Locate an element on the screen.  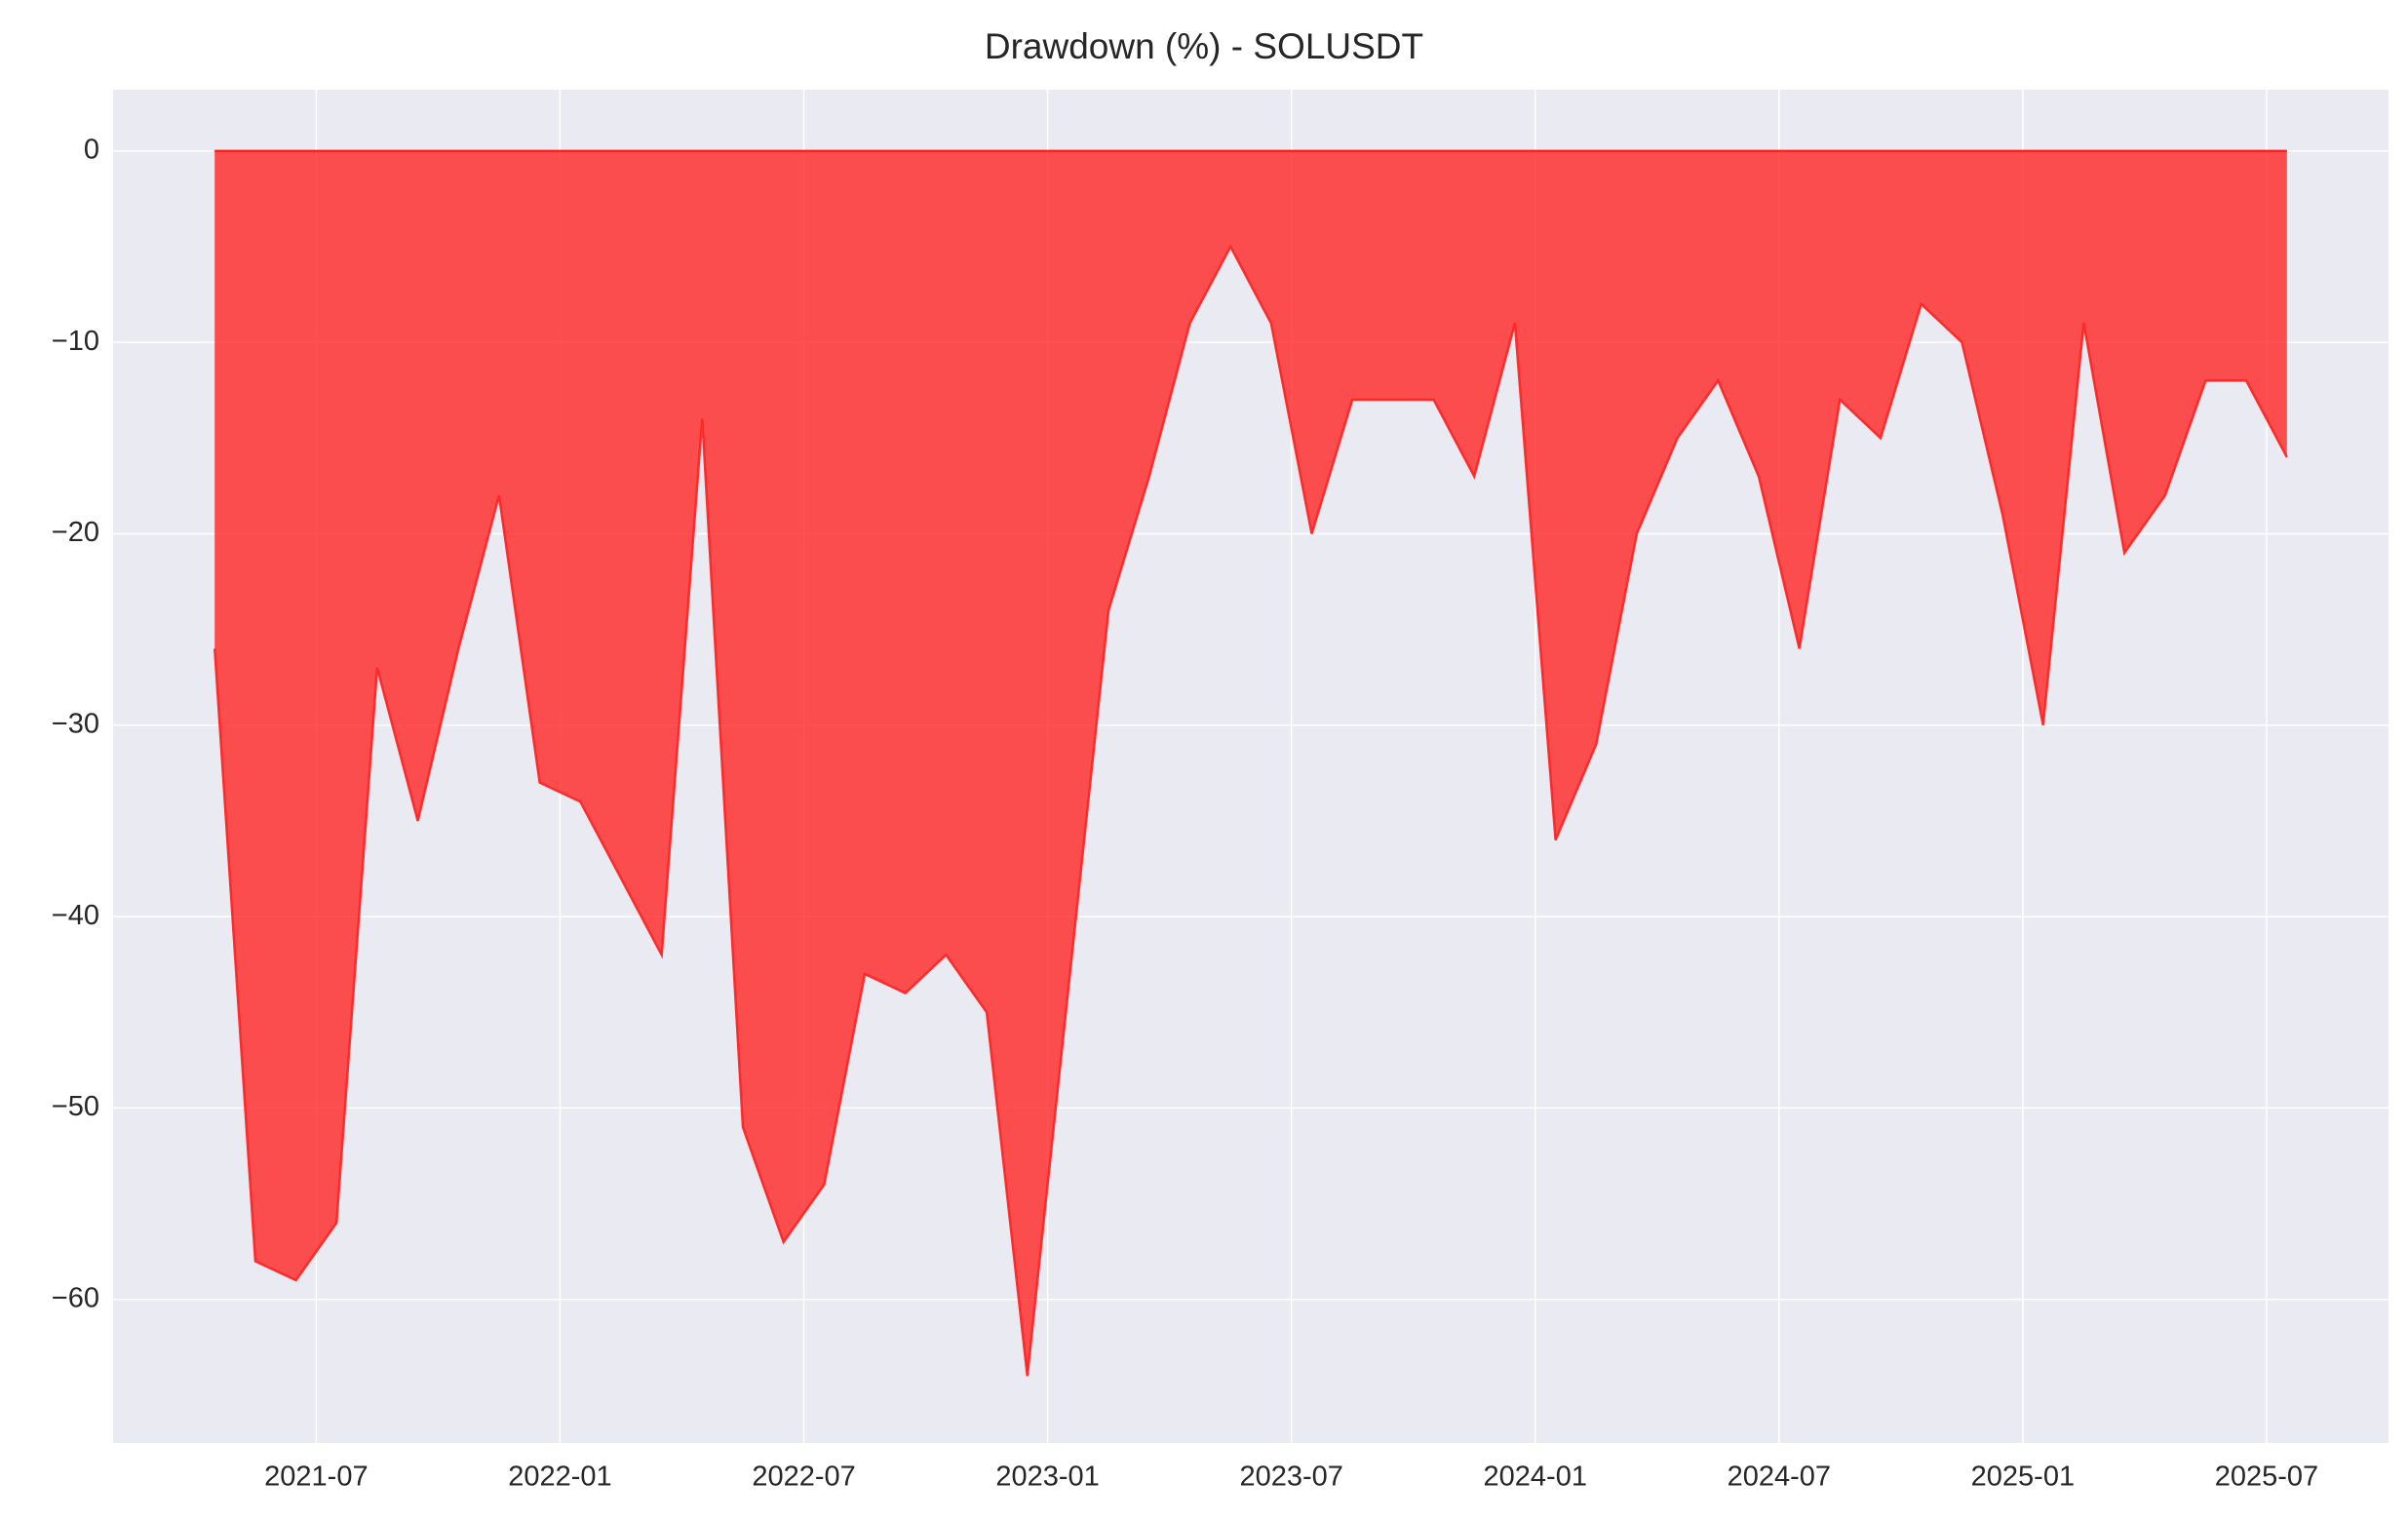
y-tick-label: −10 is located at coordinates (75, 341).